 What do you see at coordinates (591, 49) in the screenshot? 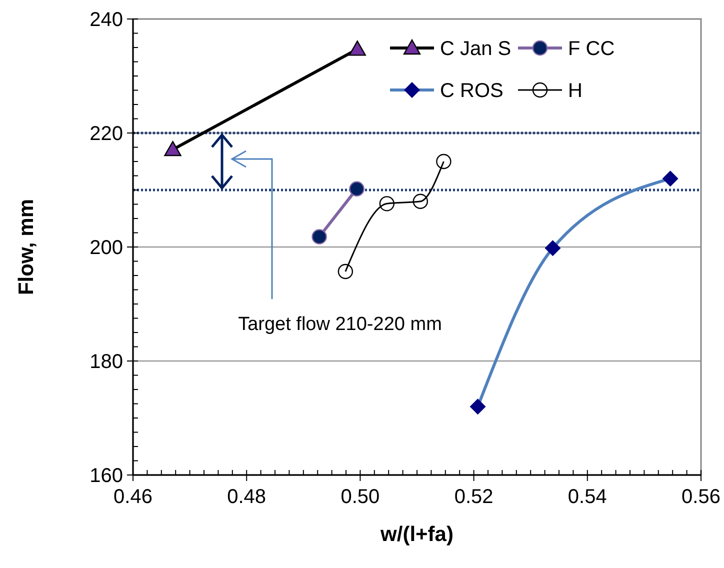
I see `legend-label: F CC` at bounding box center [591, 49].